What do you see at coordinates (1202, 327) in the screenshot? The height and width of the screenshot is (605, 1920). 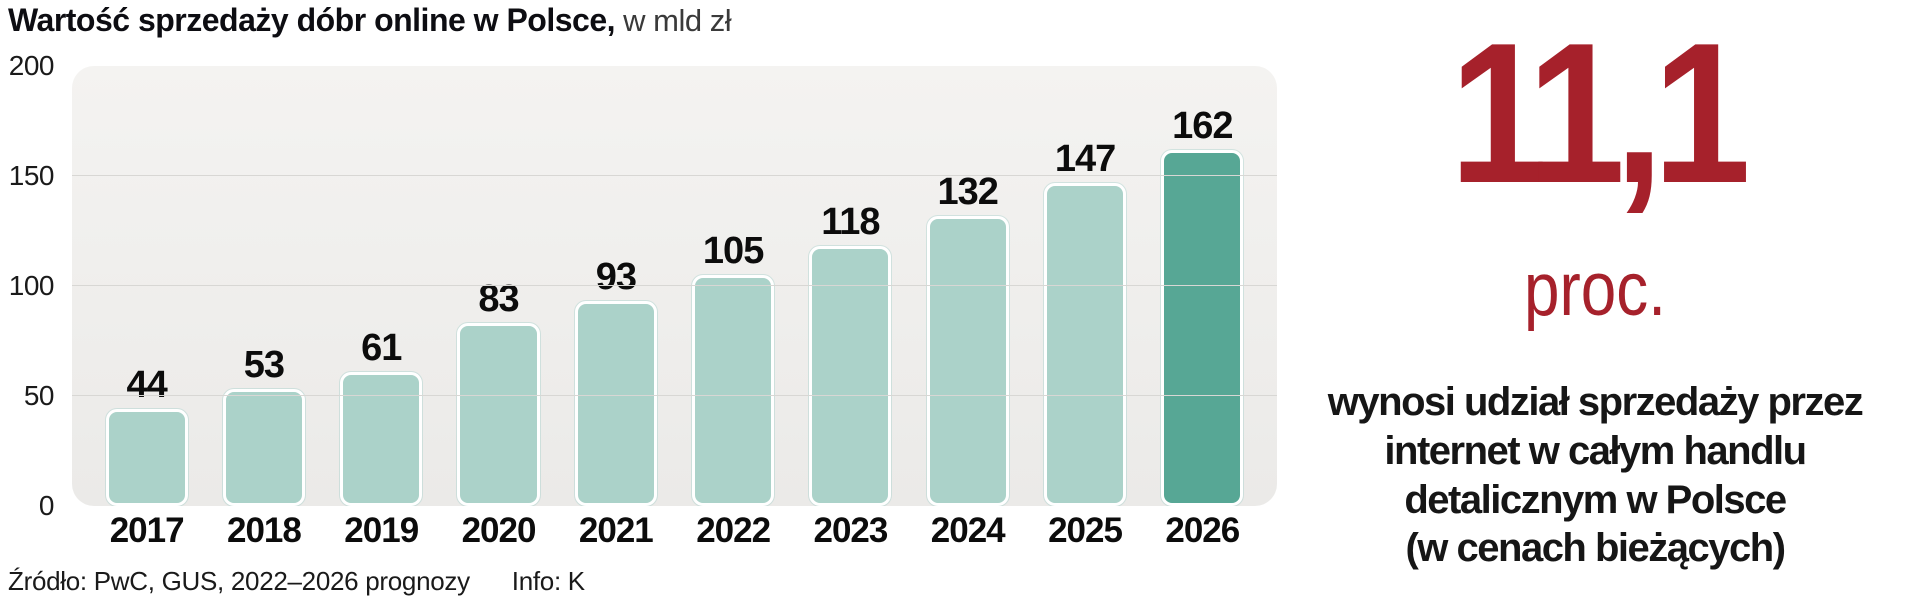 I see `bar-2026` at bounding box center [1202, 327].